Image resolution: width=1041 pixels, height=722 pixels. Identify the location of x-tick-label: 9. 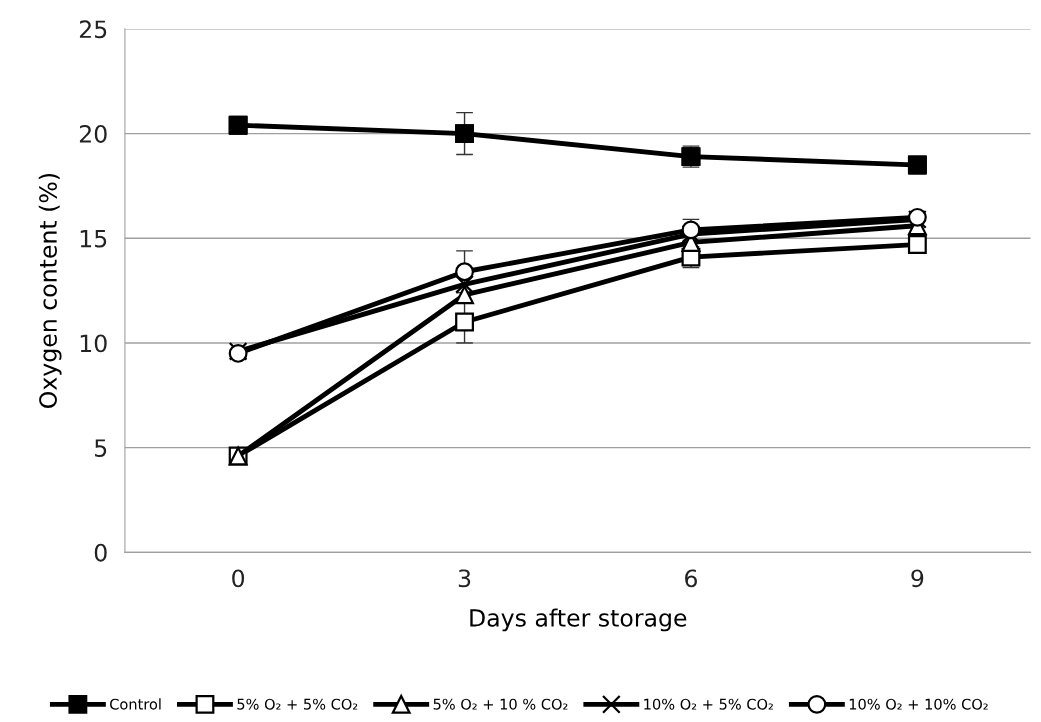
(917, 578).